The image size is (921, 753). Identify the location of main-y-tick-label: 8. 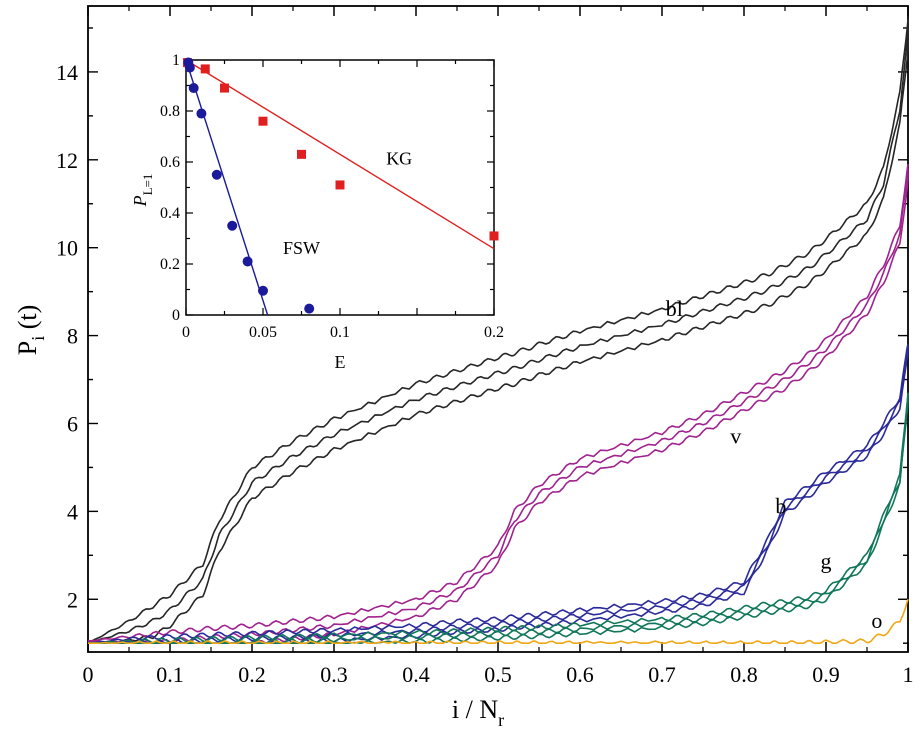
(72, 336).